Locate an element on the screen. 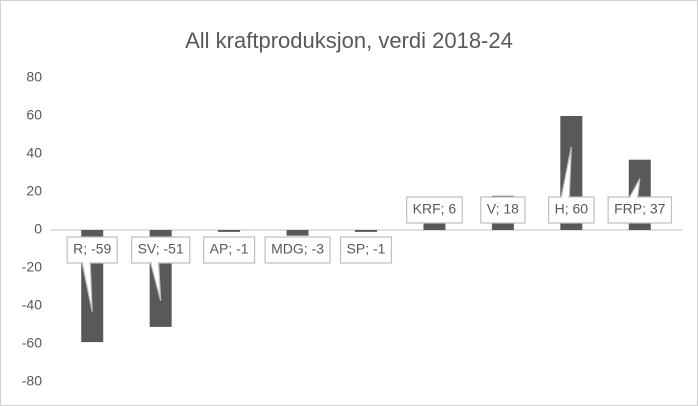 This screenshot has width=698, height=406. data-label: AP; -1 is located at coordinates (229, 249).